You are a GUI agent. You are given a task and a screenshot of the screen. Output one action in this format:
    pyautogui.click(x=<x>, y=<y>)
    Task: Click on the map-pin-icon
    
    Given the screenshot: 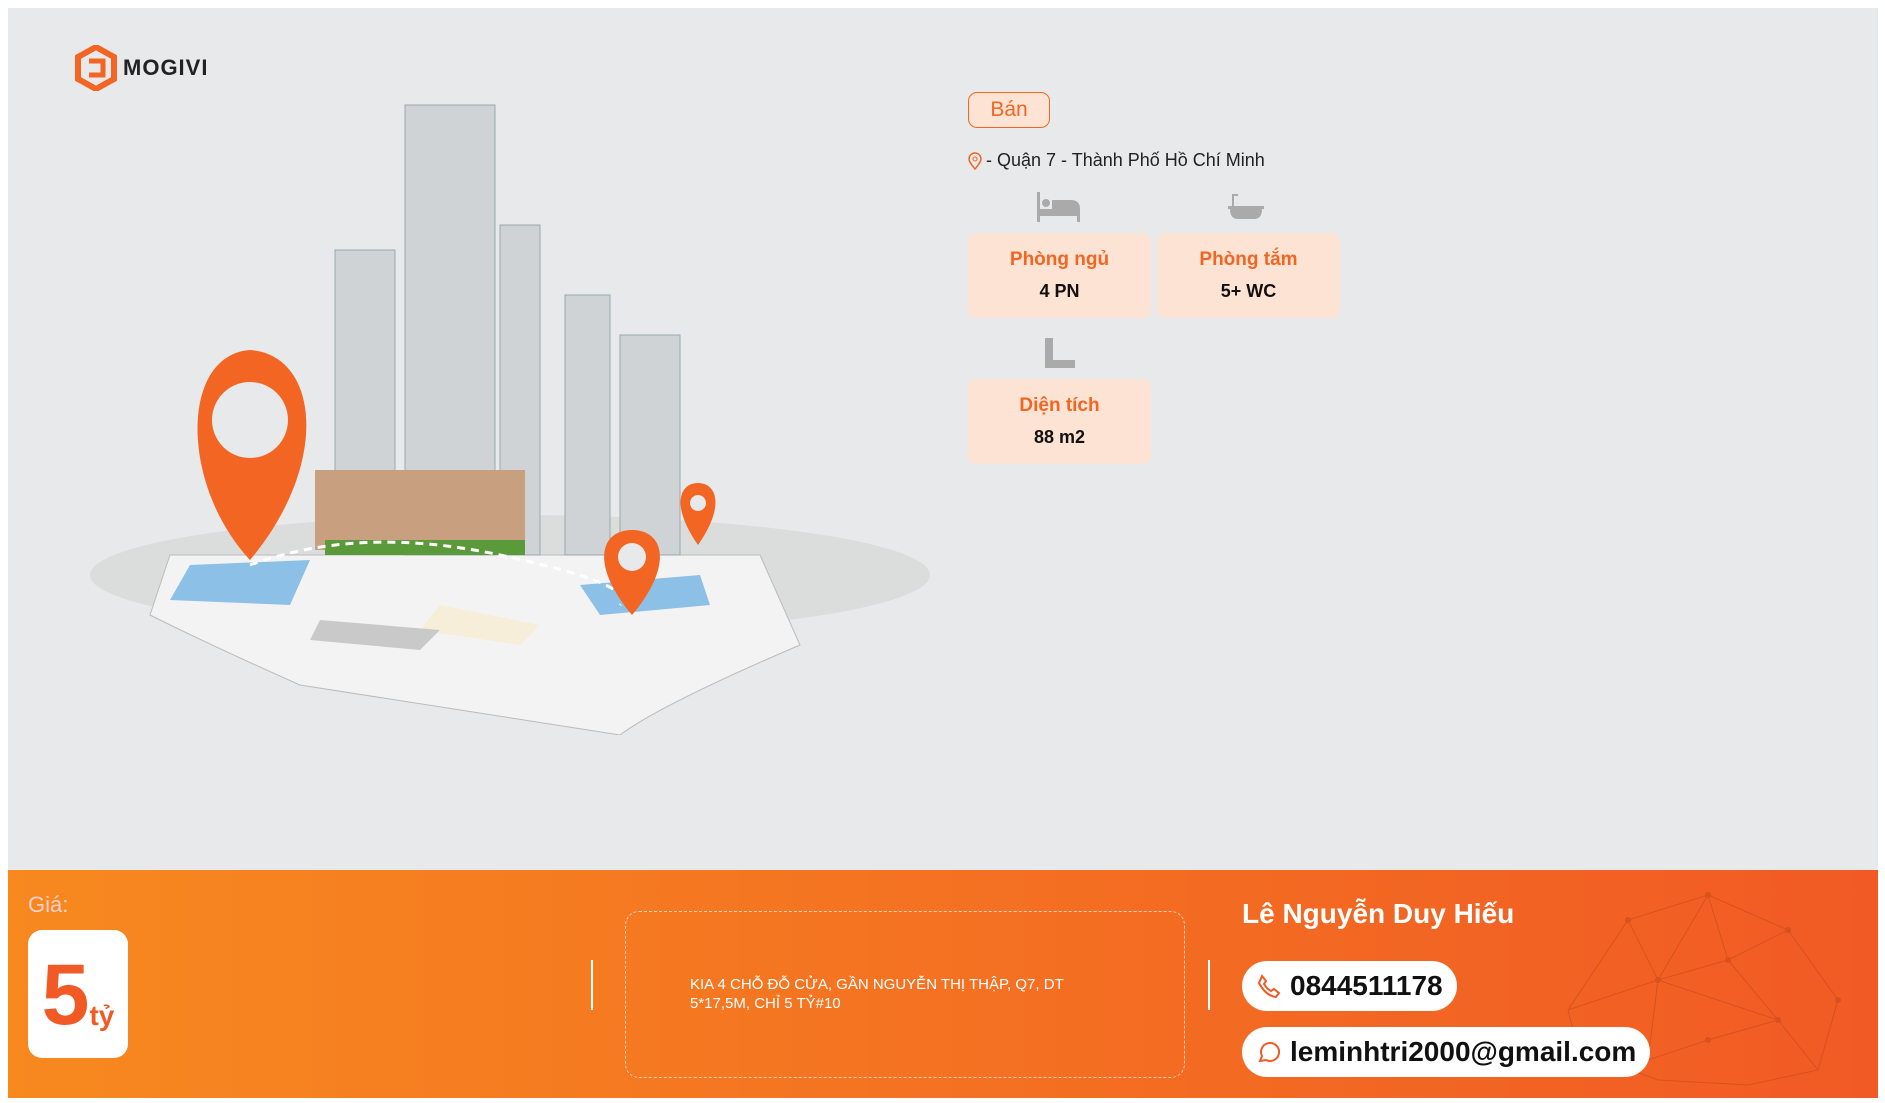 What is the action you would take?
    pyautogui.click(x=975, y=160)
    